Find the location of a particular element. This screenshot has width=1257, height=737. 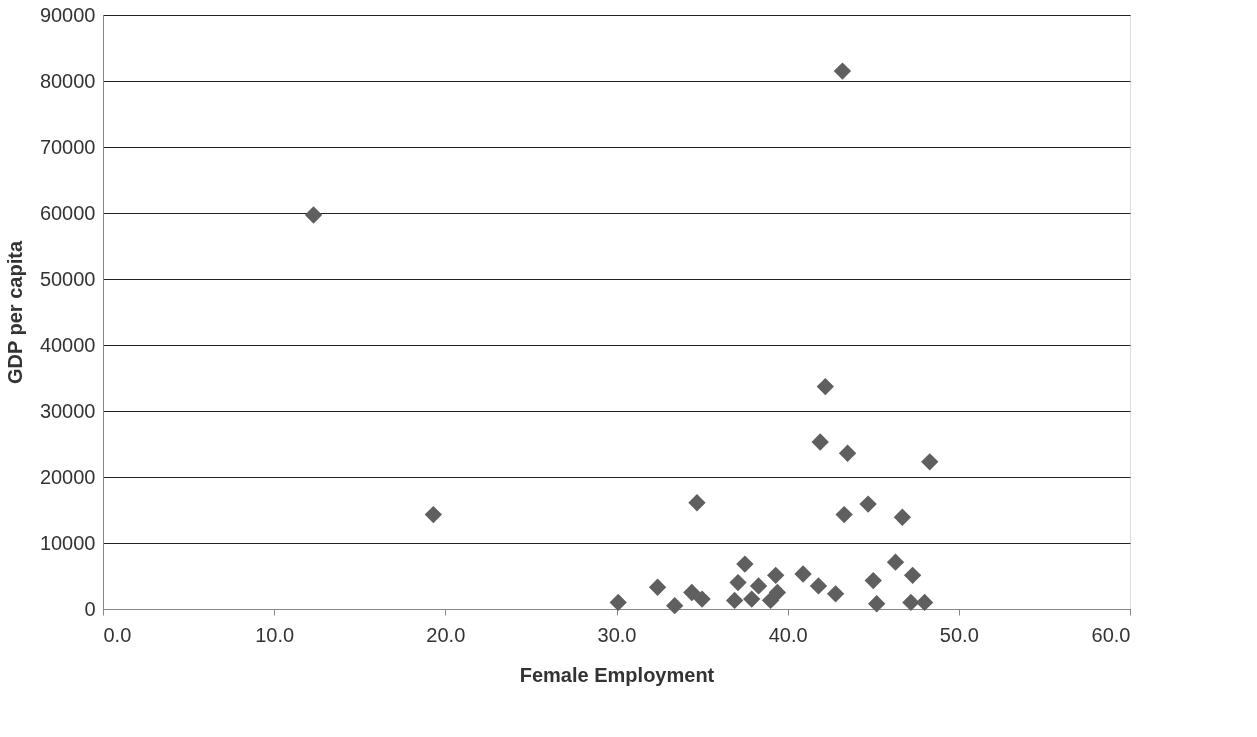

y-tick-label: 90000 is located at coordinates (67, 14).